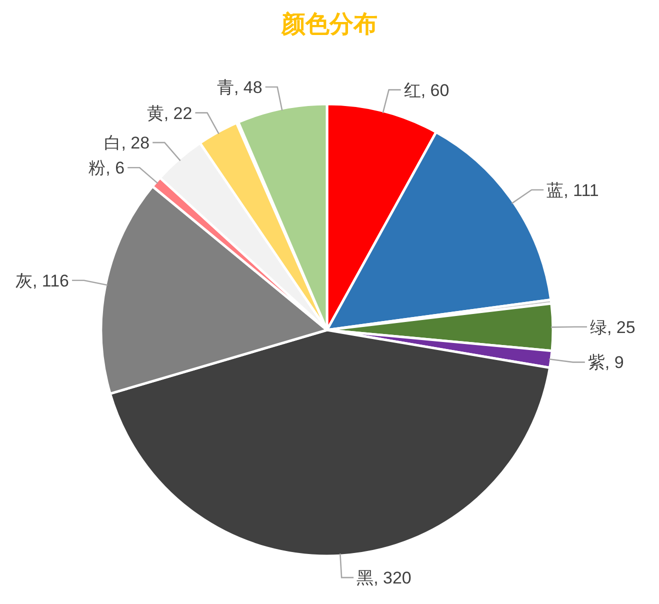 This screenshot has height=604, width=659. Describe the element at coordinates (115, 168) in the screenshot. I see `data-label: , 6` at that location.